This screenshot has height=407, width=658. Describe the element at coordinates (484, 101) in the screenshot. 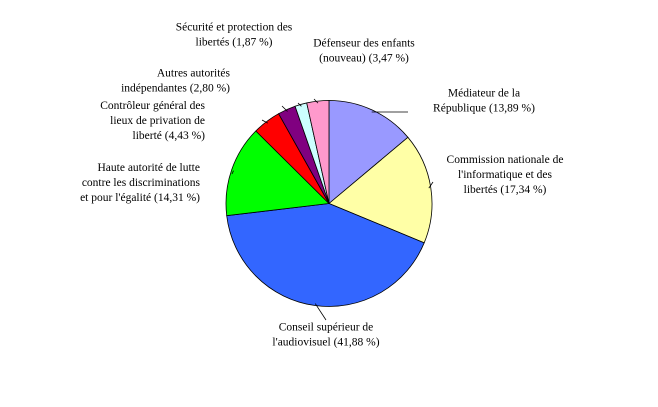

I see `slice-label-0: Médiateur de la République (13,89 %)` at that location.